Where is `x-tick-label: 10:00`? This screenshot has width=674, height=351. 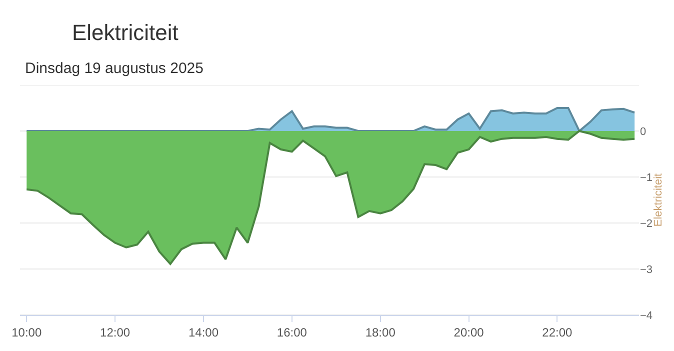
x-tick-label: 10:00 is located at coordinates (27, 332).